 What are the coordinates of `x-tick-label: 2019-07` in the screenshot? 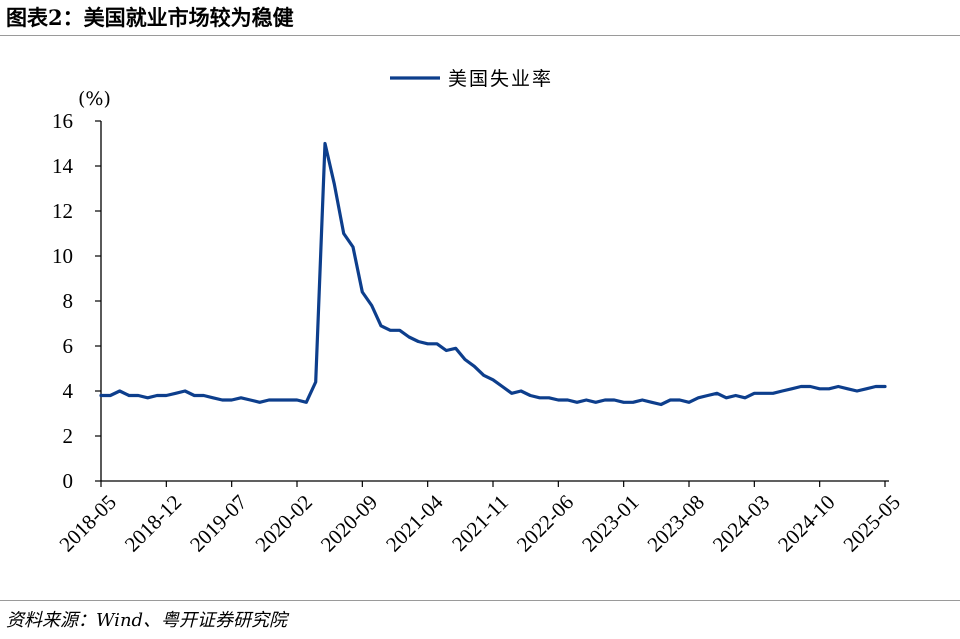 It's located at (218, 523).